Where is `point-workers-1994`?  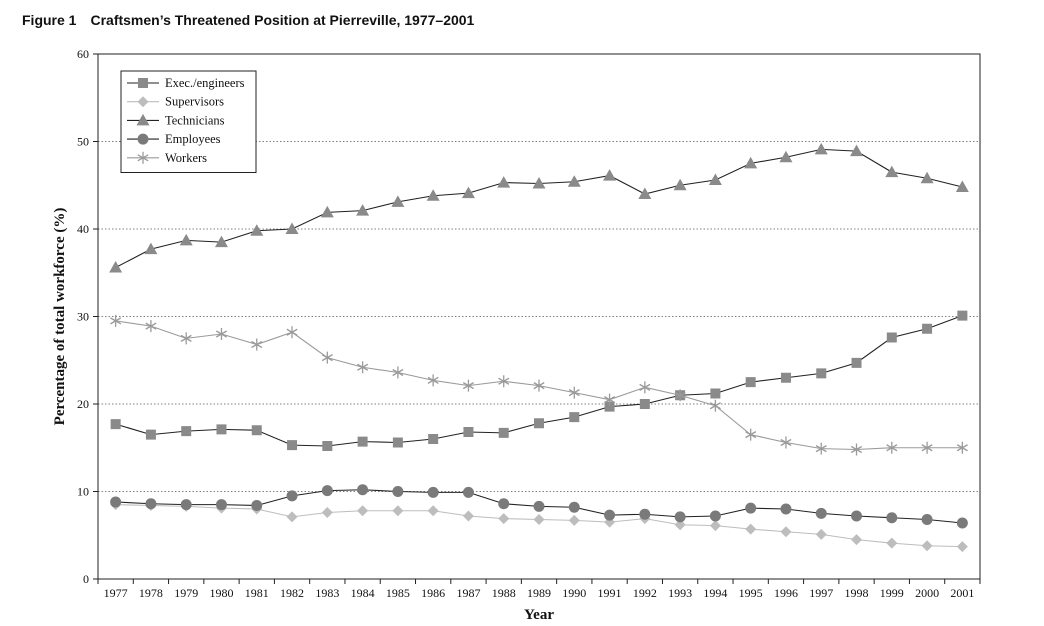 point-workers-1994 is located at coordinates (715, 405).